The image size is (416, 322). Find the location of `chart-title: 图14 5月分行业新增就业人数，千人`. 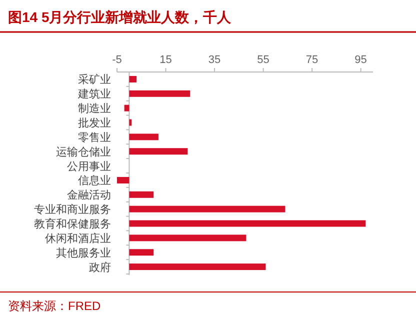

chart-title: 图14 5月分行业新增就业人数，千人 is located at coordinates (120, 17).